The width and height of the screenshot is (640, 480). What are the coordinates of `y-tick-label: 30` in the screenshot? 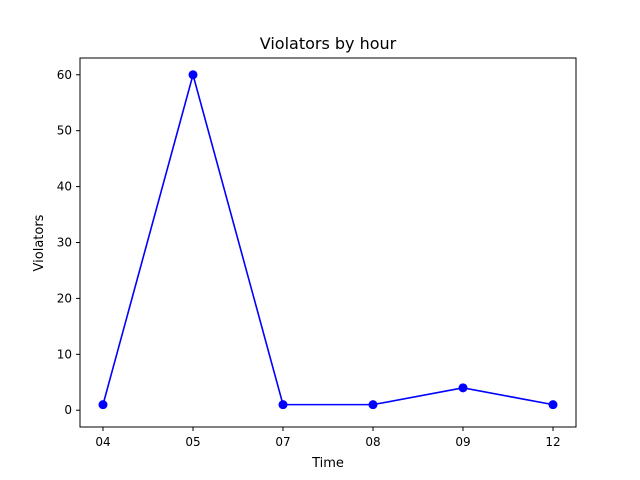 It's located at (64, 243).